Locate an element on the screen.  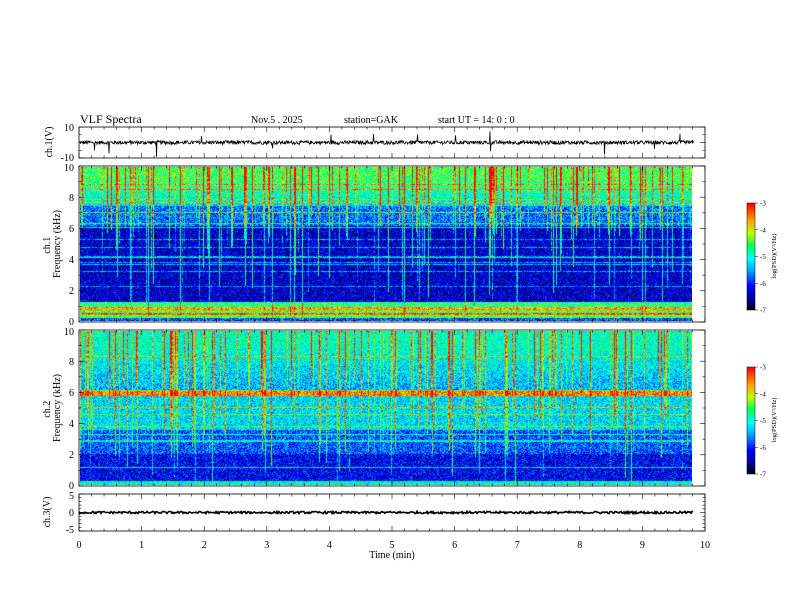
x-tick-label: 8 is located at coordinates (579, 545).